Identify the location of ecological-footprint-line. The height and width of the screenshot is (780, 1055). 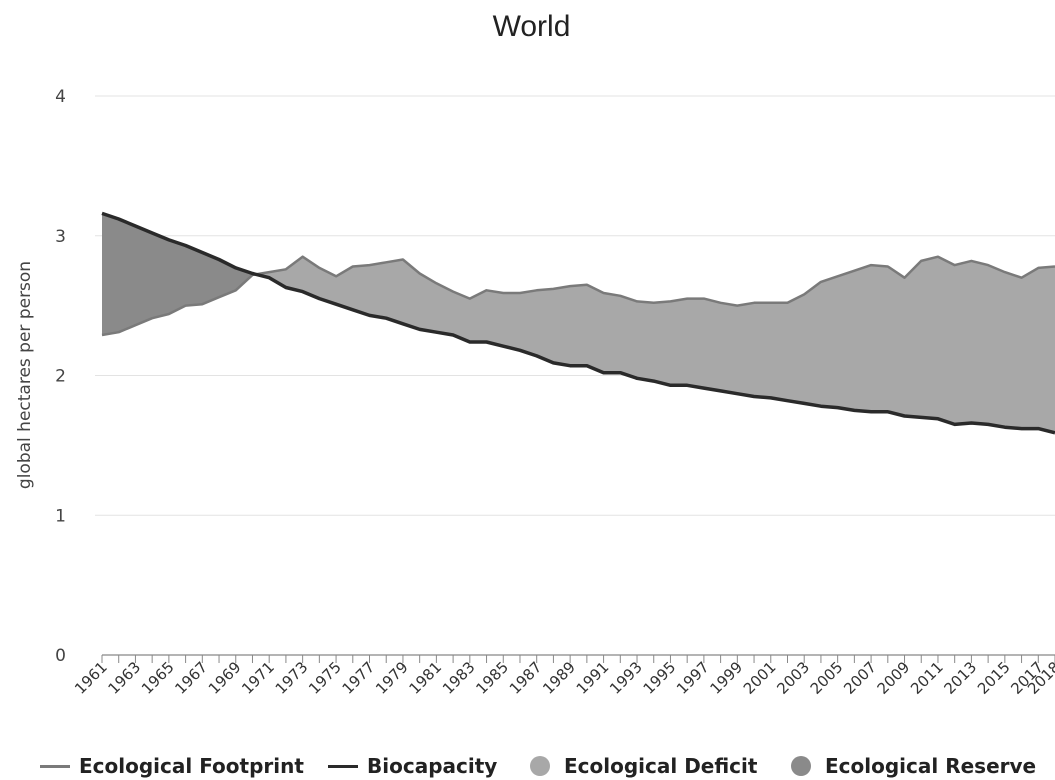
(578, 296).